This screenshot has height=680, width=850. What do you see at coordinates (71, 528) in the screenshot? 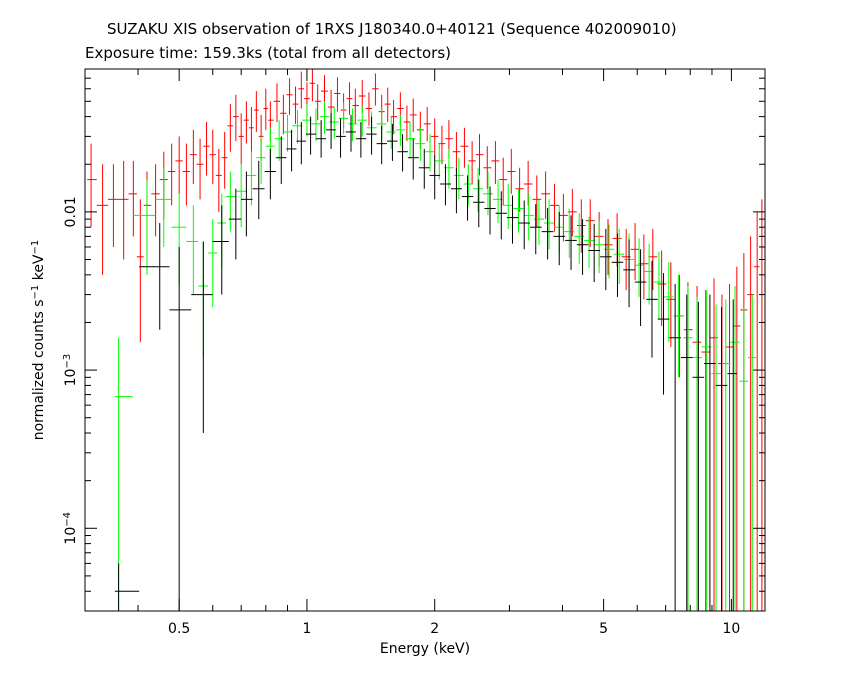
I see `y-tick-label: 10−4` at bounding box center [71, 528].